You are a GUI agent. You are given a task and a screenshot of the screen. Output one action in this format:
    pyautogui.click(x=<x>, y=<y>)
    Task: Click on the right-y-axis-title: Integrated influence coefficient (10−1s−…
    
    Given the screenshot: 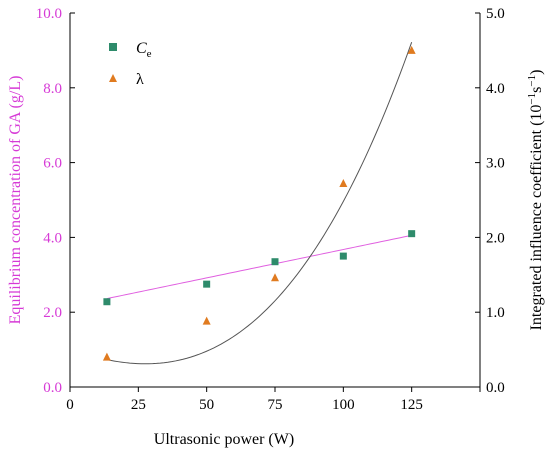 What is the action you would take?
    pyautogui.click(x=535, y=200)
    